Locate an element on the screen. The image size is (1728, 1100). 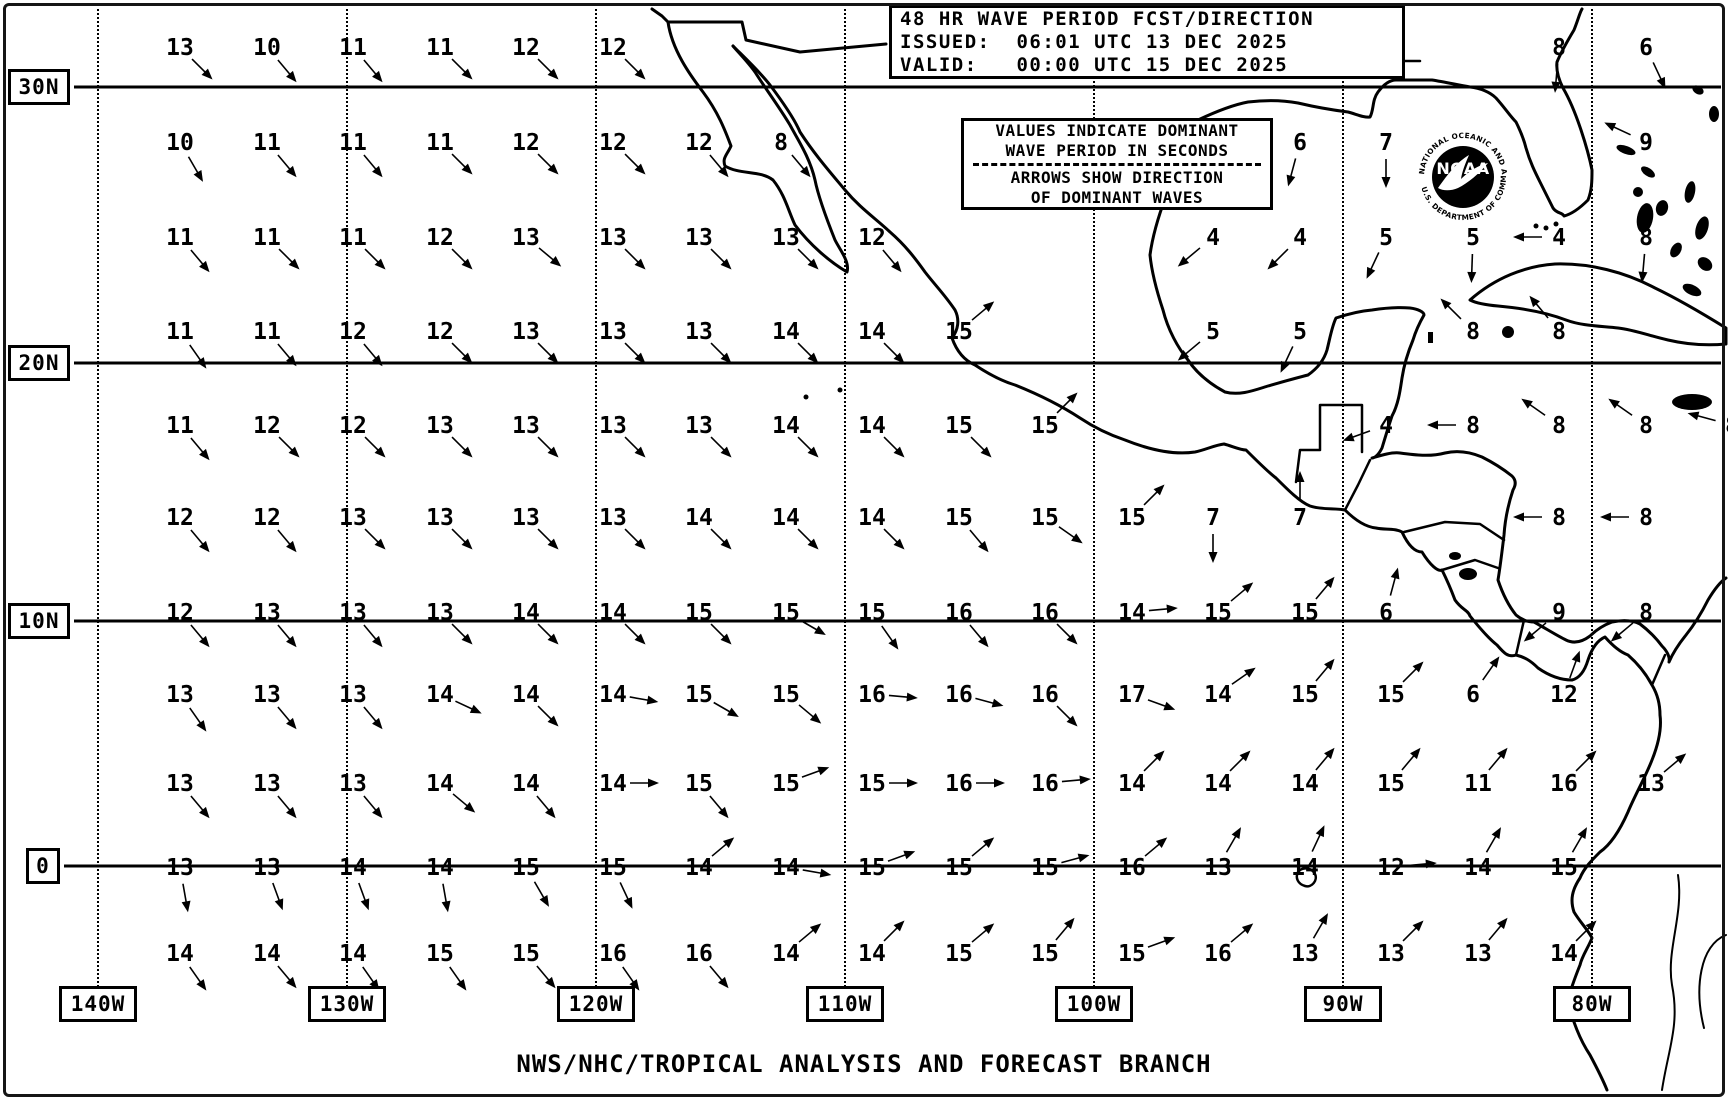
lon-label-120W: 120W is located at coordinates (596, 1004).